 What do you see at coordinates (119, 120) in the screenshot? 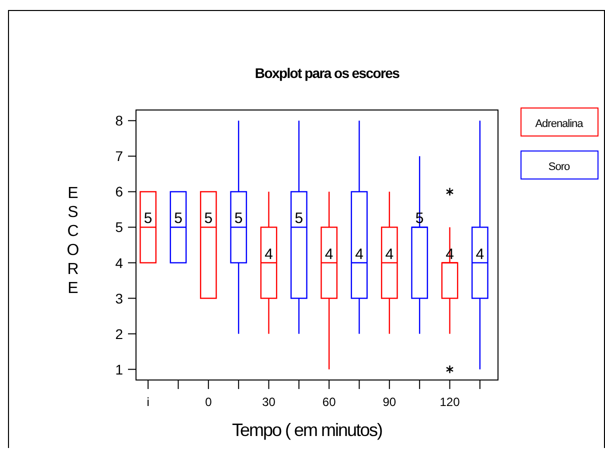
I see `y-tick-label: 8` at bounding box center [119, 120].